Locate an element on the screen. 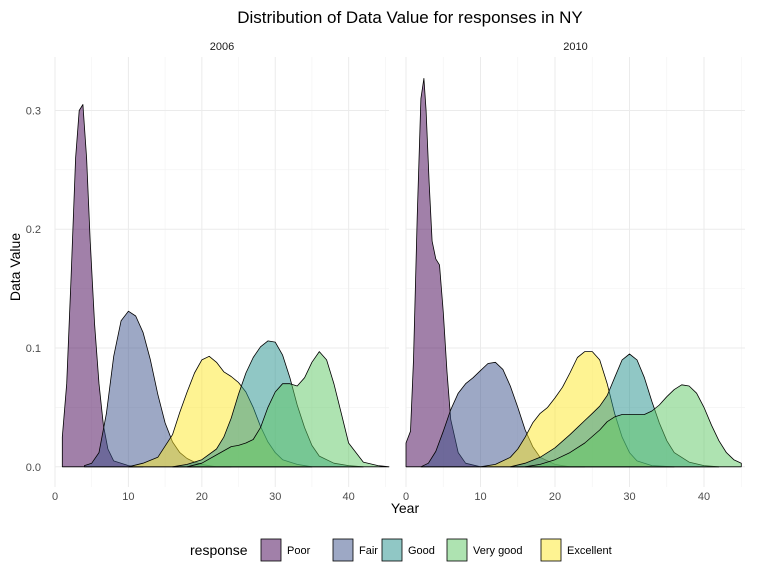 The image size is (768, 576). legend-label-fair: Fair is located at coordinates (368, 551).